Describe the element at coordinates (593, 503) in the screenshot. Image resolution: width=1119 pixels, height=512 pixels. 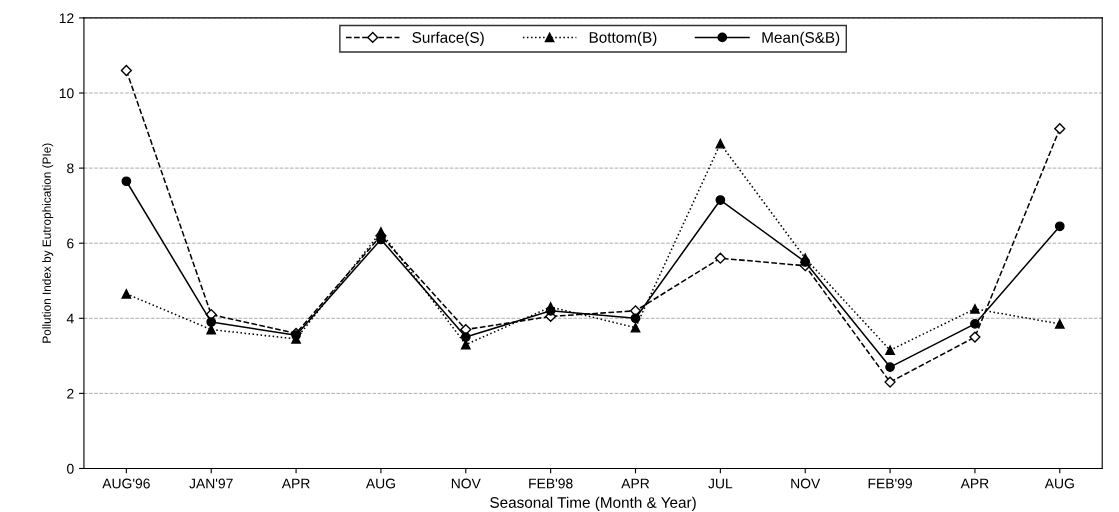
I see `x-axis-title: Seasonal Time (Month & Year)` at that location.